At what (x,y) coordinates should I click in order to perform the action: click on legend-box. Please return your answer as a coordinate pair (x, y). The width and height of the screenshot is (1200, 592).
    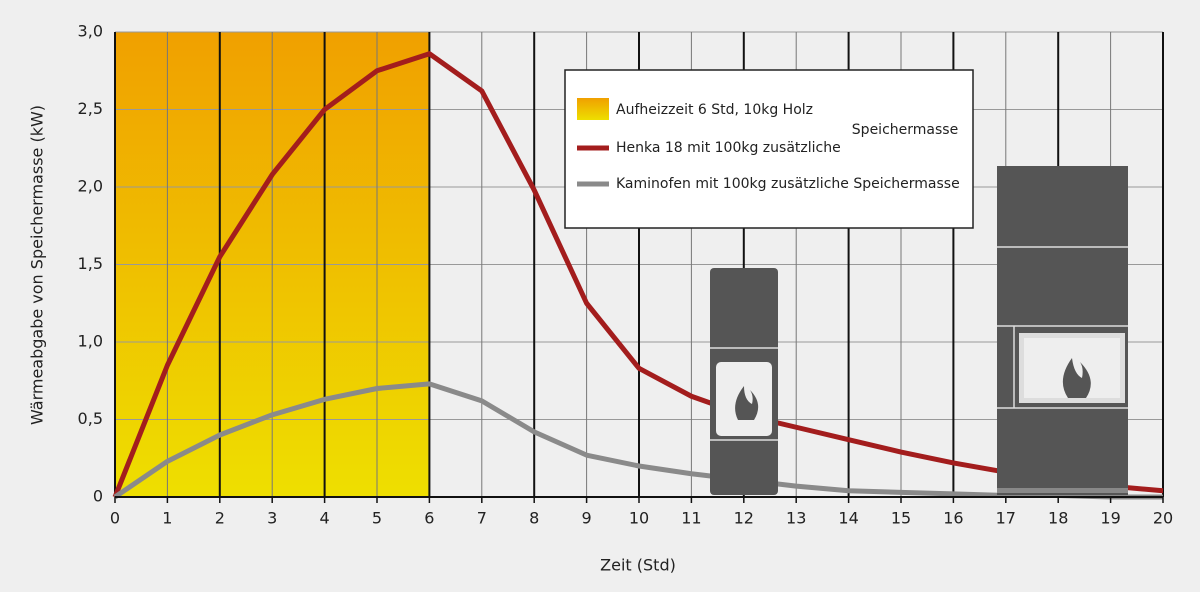
    Looking at the image, I should click on (769, 149).